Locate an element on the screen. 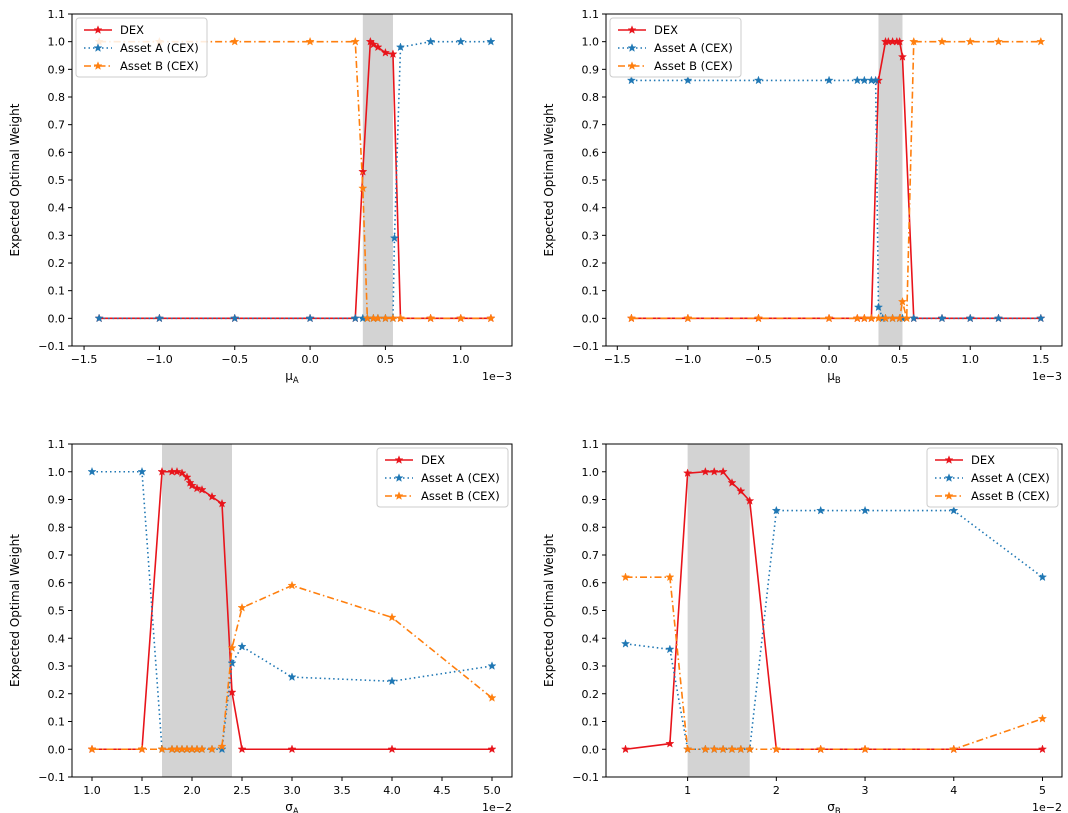 Image resolution: width=1068 pixels, height=813 pixels. x-tick-label: 0.5 is located at coordinates (900, 359).